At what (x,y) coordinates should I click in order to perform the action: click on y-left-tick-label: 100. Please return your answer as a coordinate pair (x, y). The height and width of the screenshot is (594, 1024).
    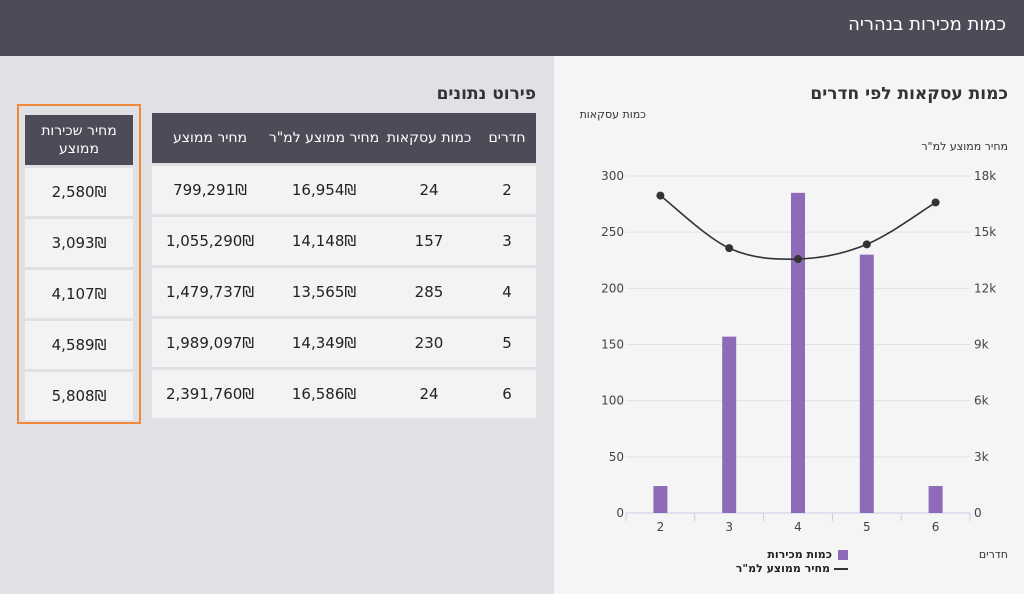
    Looking at the image, I should click on (612, 401).